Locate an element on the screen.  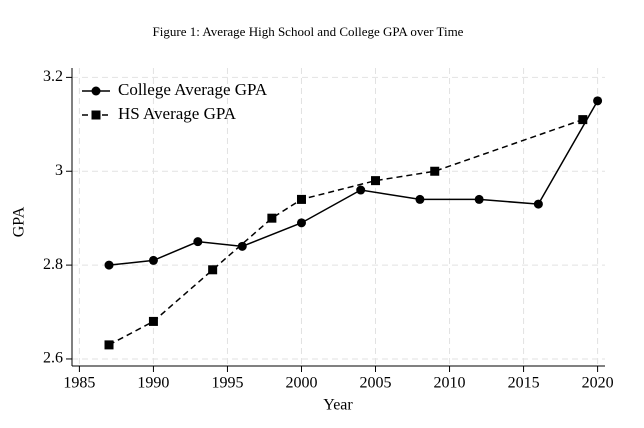
x-tick-label: 1990 is located at coordinates (153, 383).